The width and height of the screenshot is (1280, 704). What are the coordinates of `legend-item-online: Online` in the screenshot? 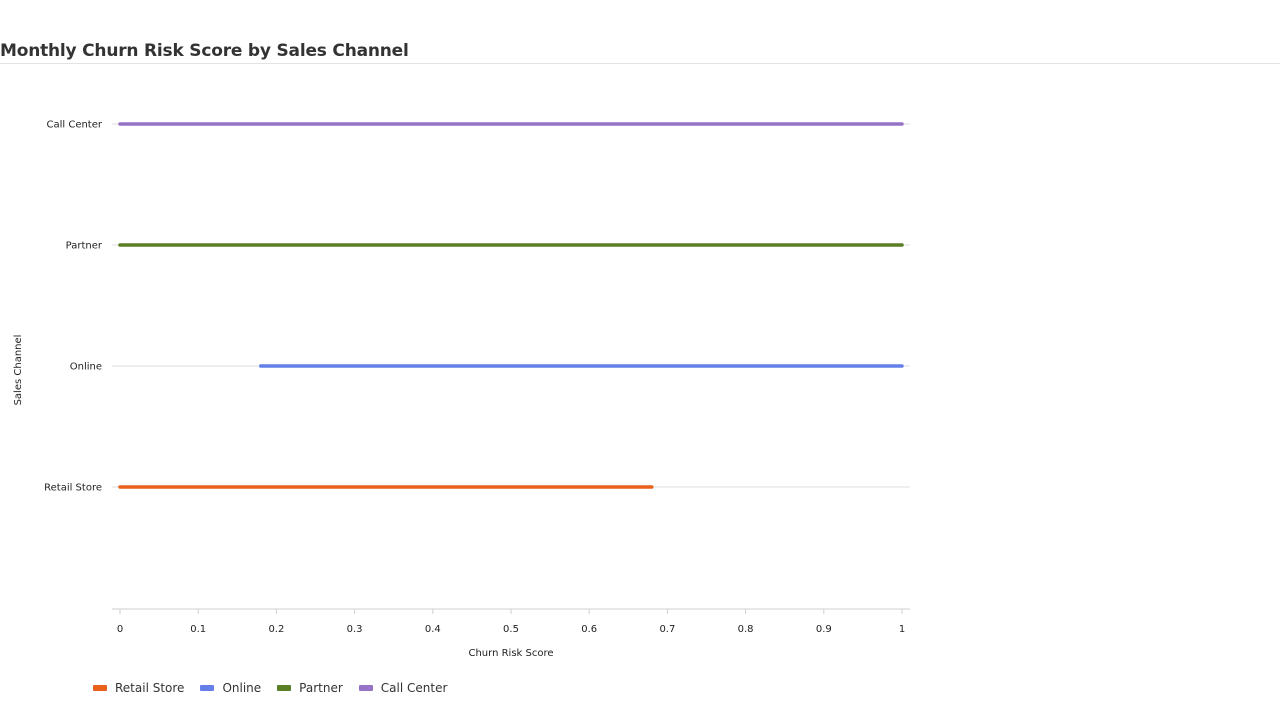 It's located at (230, 688).